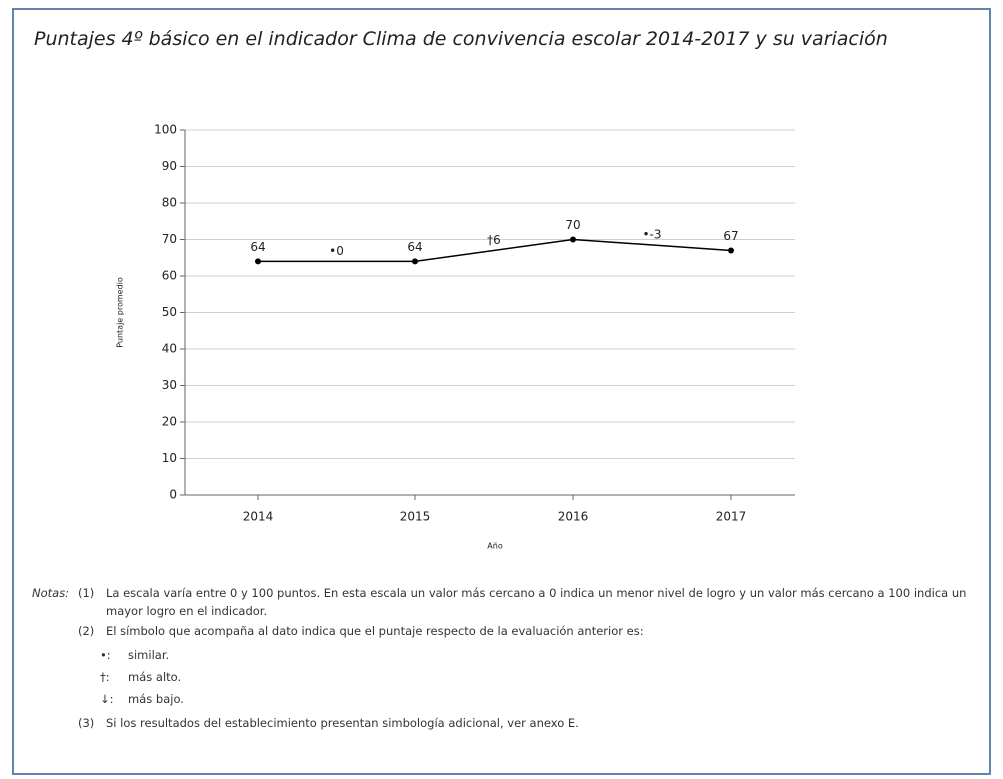 This screenshot has width=1003, height=779. What do you see at coordinates (86, 723) in the screenshot?
I see `note-number: (3)` at bounding box center [86, 723].